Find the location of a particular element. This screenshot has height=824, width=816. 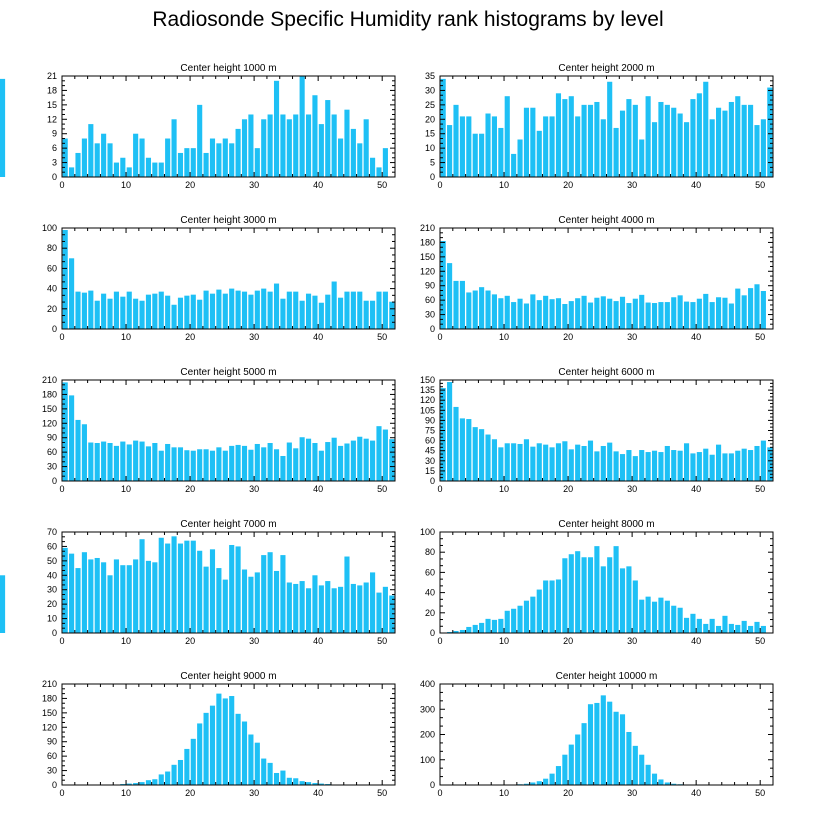

y-tick-label: 3 is located at coordinates (54, 163).